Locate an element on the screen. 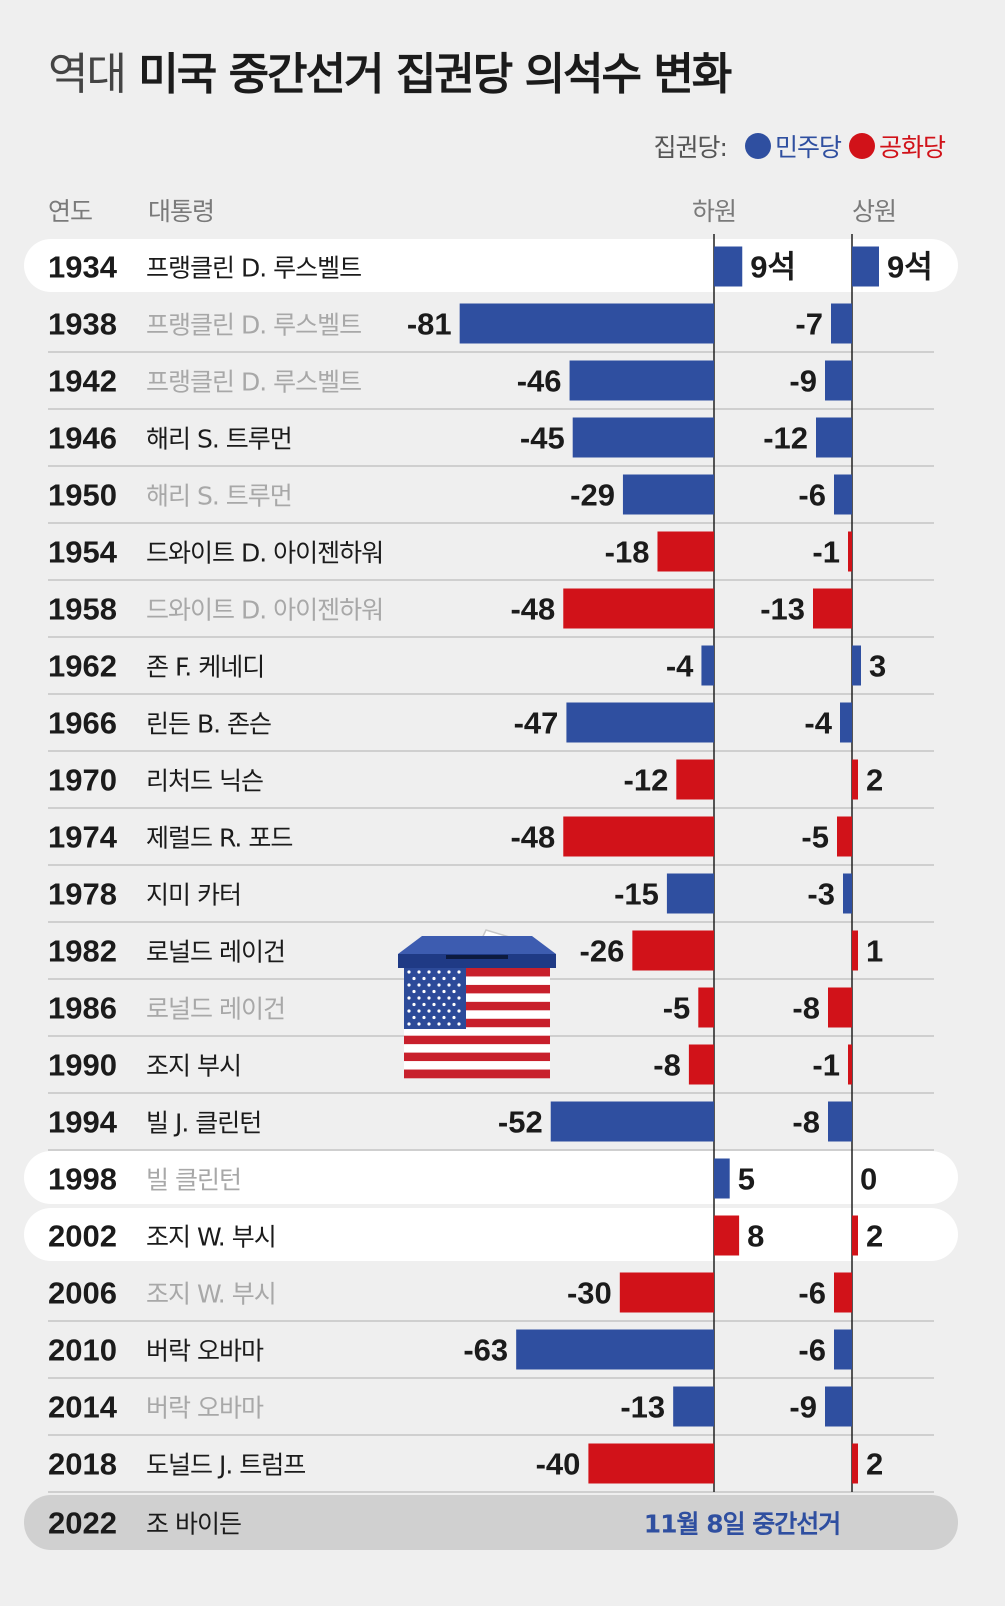 The image size is (1005, 1606). legend: 집권당: 민주당 공화당 is located at coordinates (799, 146).